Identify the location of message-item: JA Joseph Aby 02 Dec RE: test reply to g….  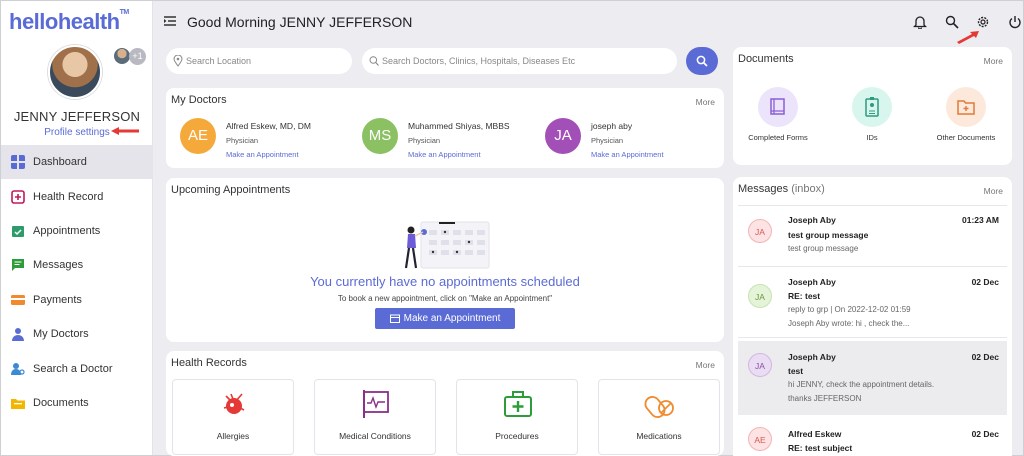
(872, 303).